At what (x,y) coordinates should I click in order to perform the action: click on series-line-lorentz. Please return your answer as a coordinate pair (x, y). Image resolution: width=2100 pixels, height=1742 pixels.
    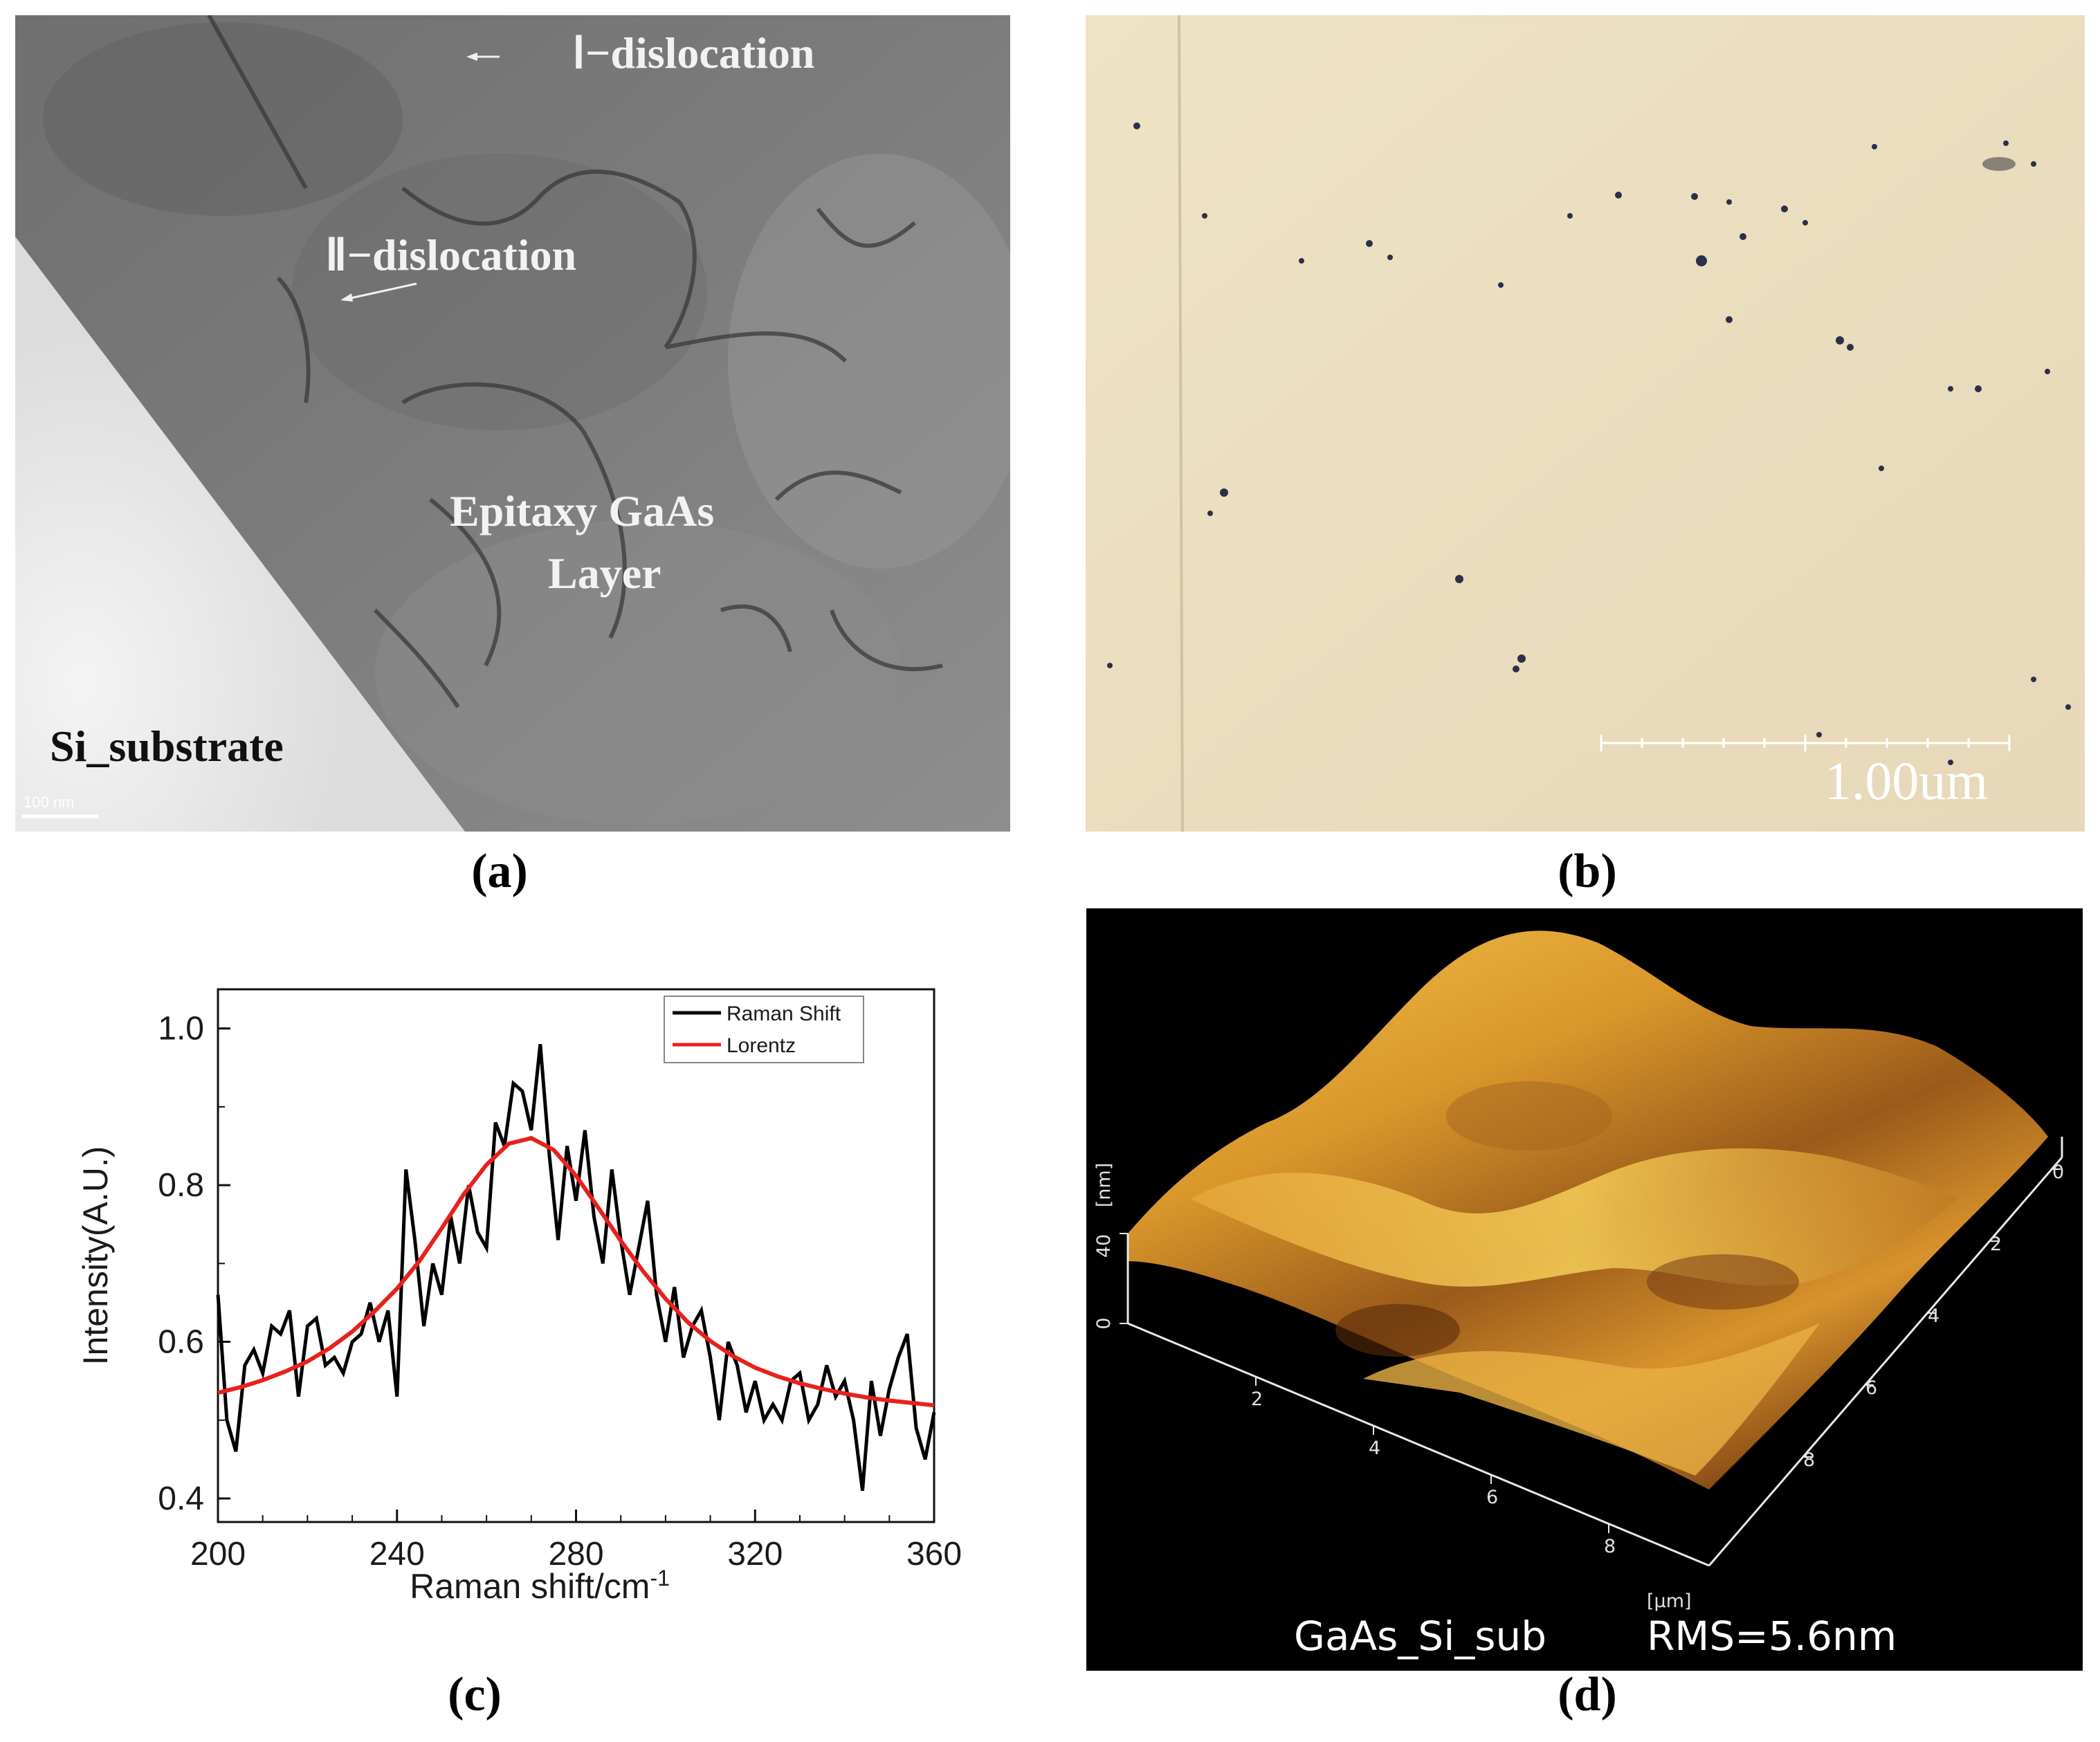
    Looking at the image, I should click on (576, 1271).